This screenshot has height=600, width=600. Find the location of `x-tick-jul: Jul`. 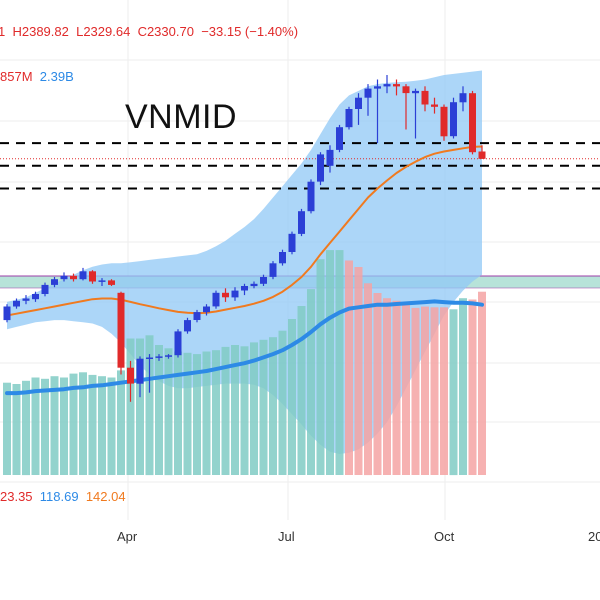

x-tick-jul: Jul is located at coordinates (286, 536).